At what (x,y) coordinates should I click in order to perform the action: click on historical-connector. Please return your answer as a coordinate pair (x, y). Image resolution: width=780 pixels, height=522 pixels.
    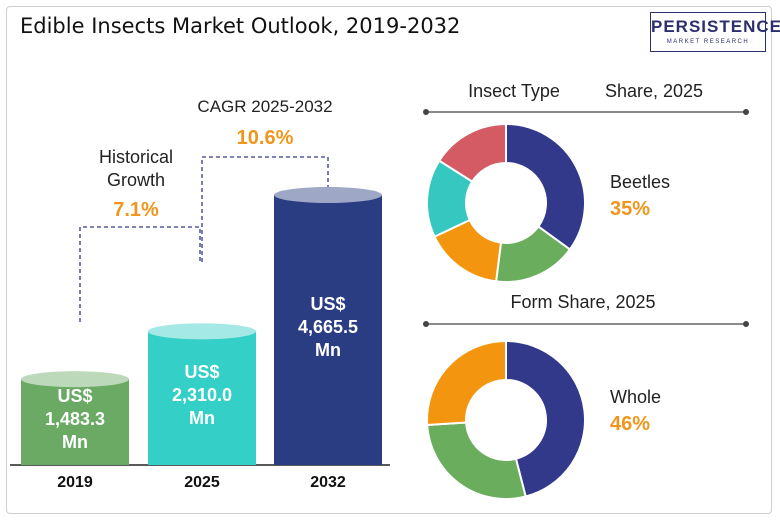
    Looking at the image, I should click on (140, 274).